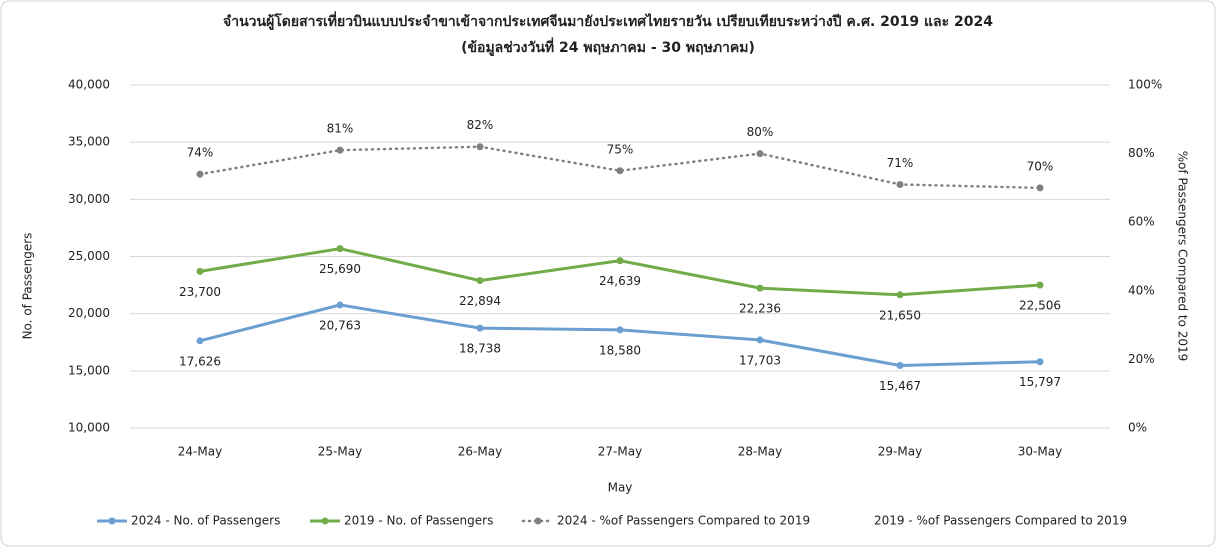 Image resolution: width=1216 pixels, height=547 pixels. What do you see at coordinates (200, 292) in the screenshot?
I see `data-label: 23,700` at bounding box center [200, 292].